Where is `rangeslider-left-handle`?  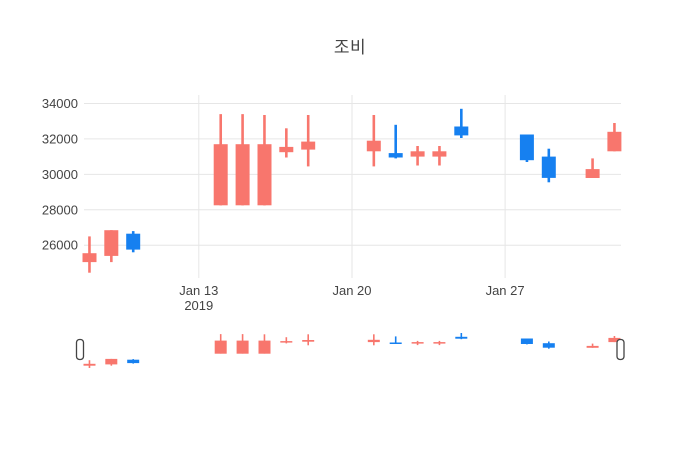
rangeslider-left-handle is located at coordinates (80, 349).